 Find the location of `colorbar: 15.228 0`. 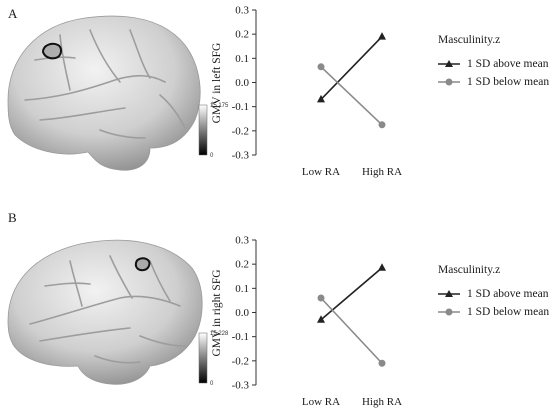

colorbar: 15.228 0 is located at coordinates (213, 359).